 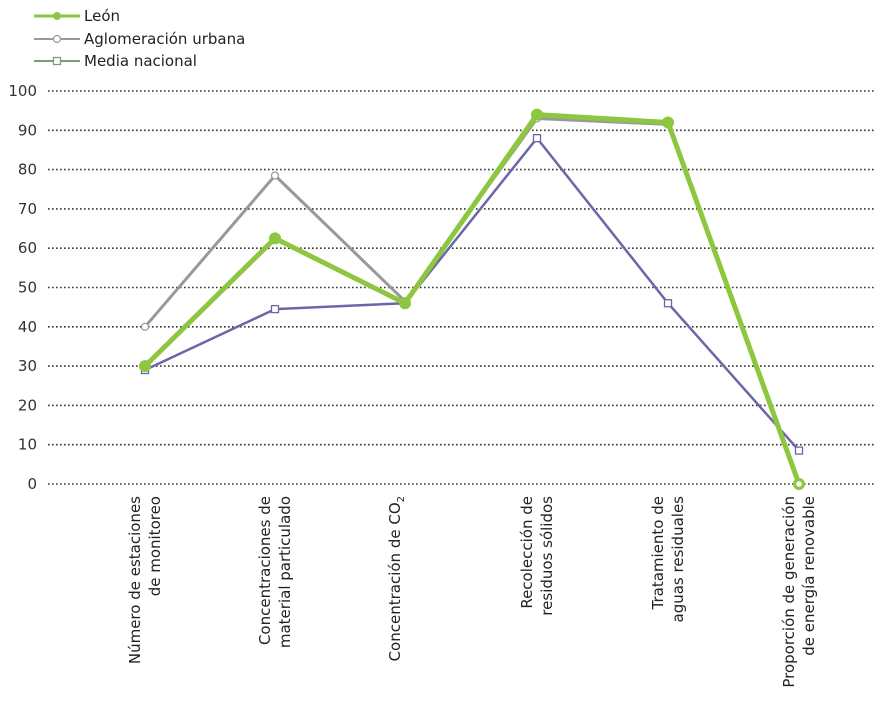 What do you see at coordinates (27, 248) in the screenshot?
I see `y-tick-label: 60` at bounding box center [27, 248].